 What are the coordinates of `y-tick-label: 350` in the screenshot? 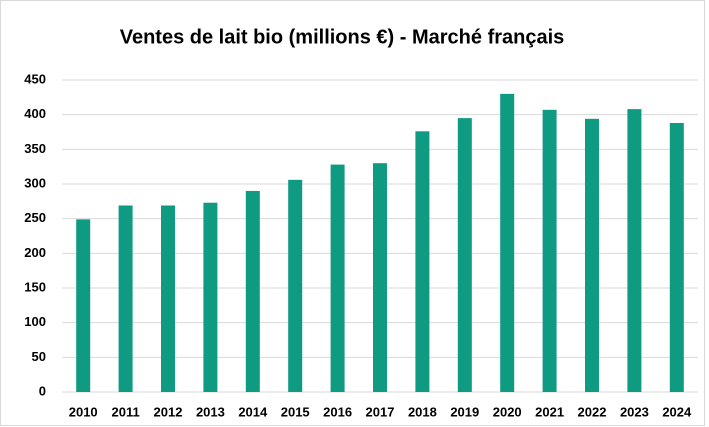 It's located at (35, 148).